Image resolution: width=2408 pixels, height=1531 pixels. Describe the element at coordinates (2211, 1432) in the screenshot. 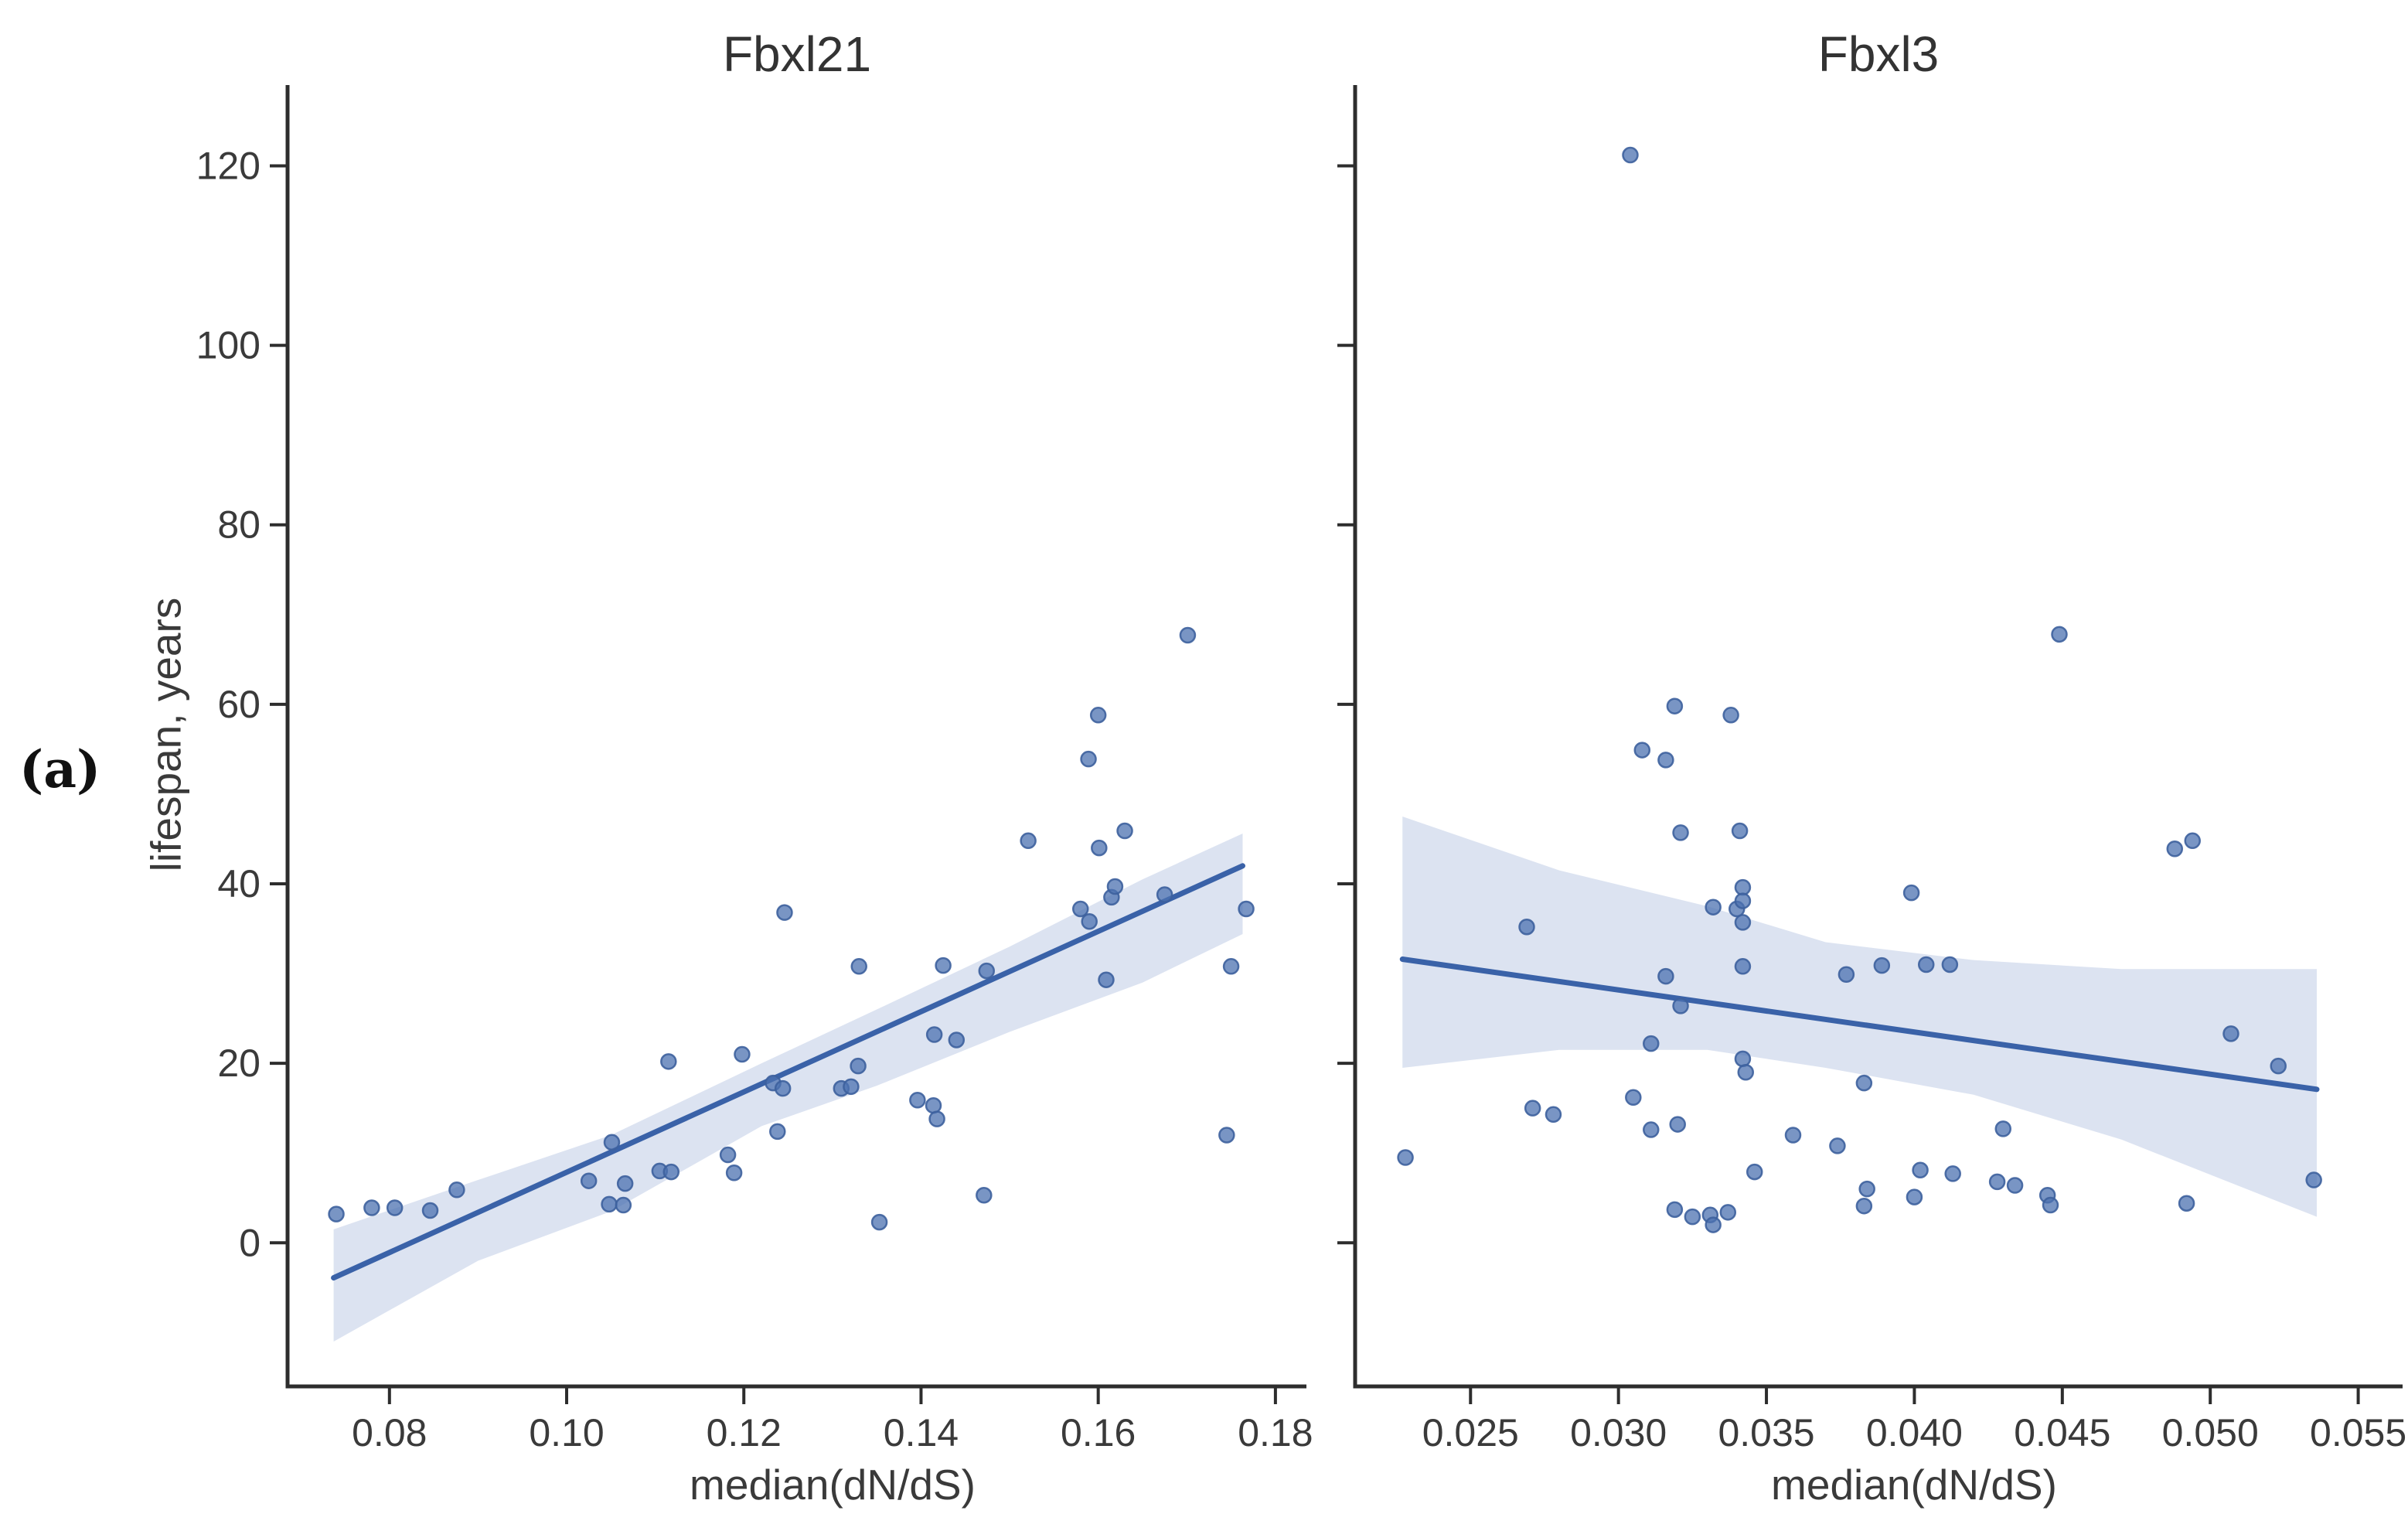

I see `x-tick-label: 0.050` at that location.